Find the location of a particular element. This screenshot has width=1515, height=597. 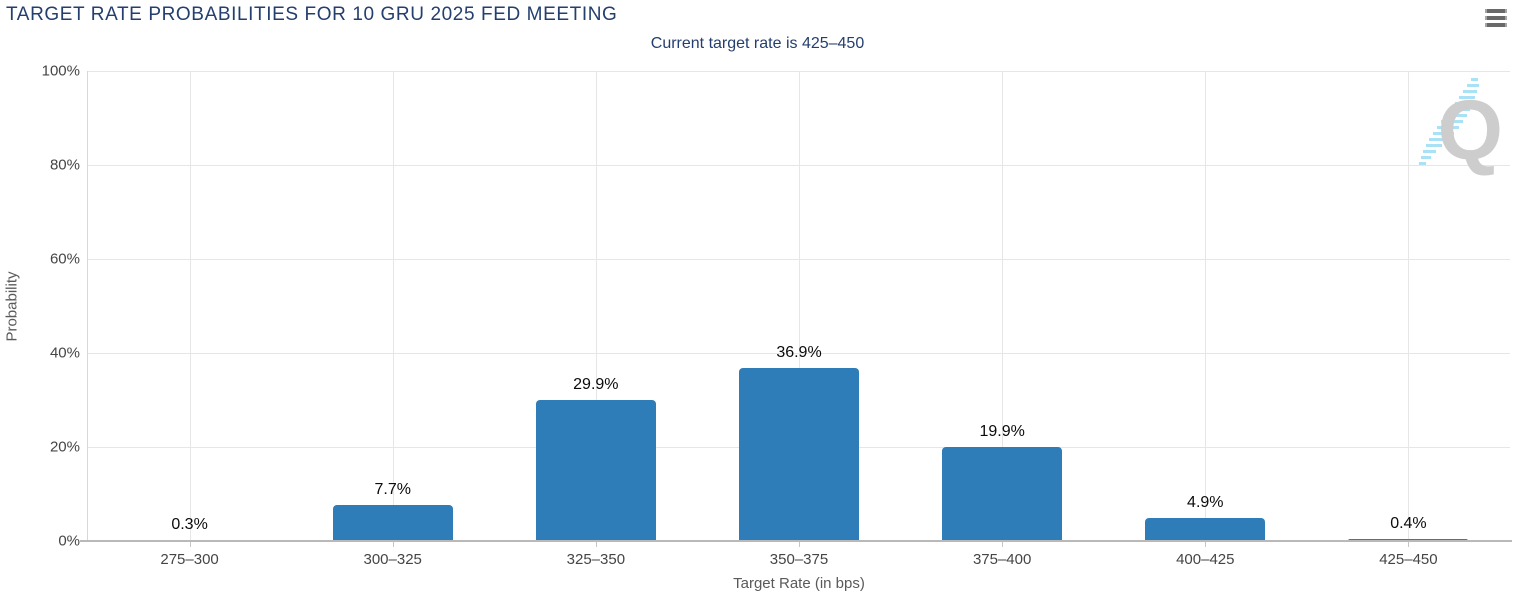

bar-value-label: 36.9% is located at coordinates (799, 352).